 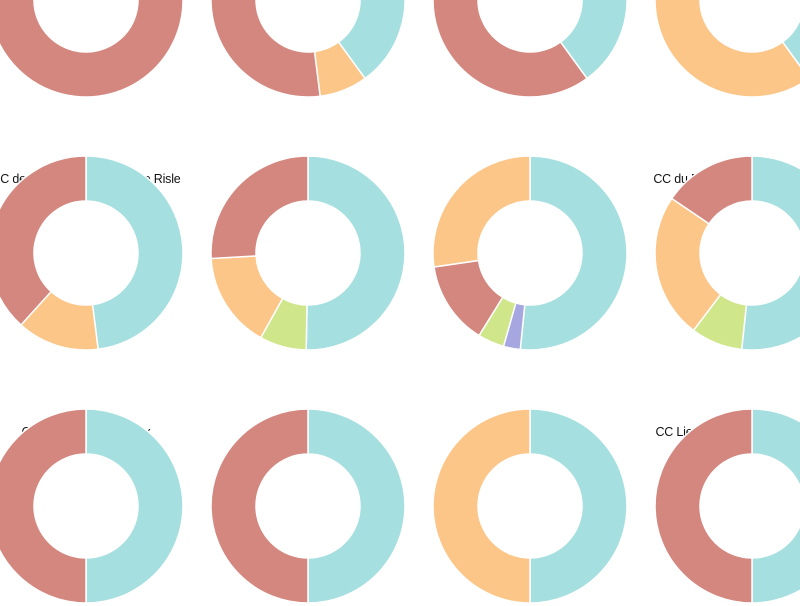 I want to click on donut-chart: CC de Pont-Audemer / Val de Risle, so click(x=98, y=226).